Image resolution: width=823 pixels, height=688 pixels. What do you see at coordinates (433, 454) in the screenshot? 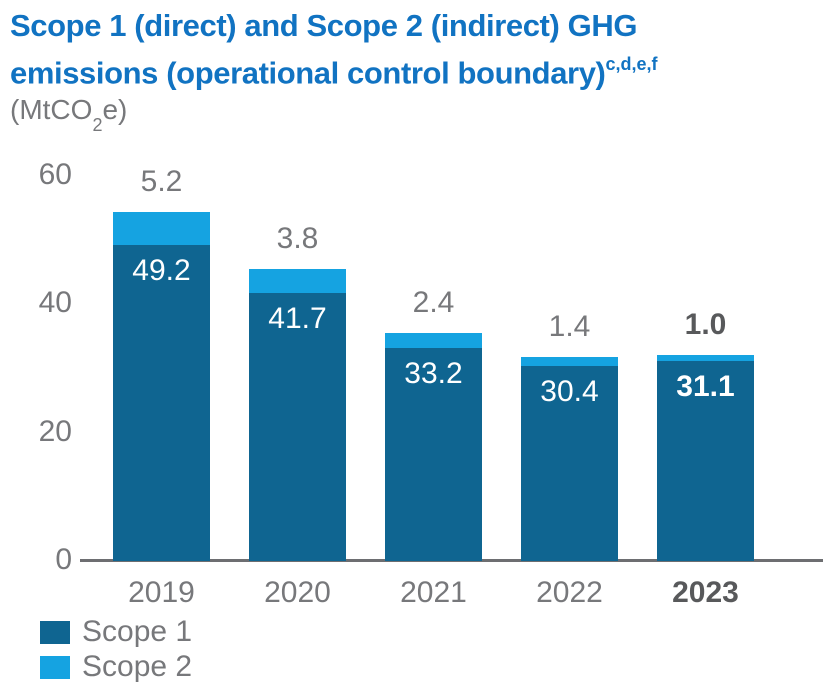
I see `bar-2021-scope1-segment` at bounding box center [433, 454].